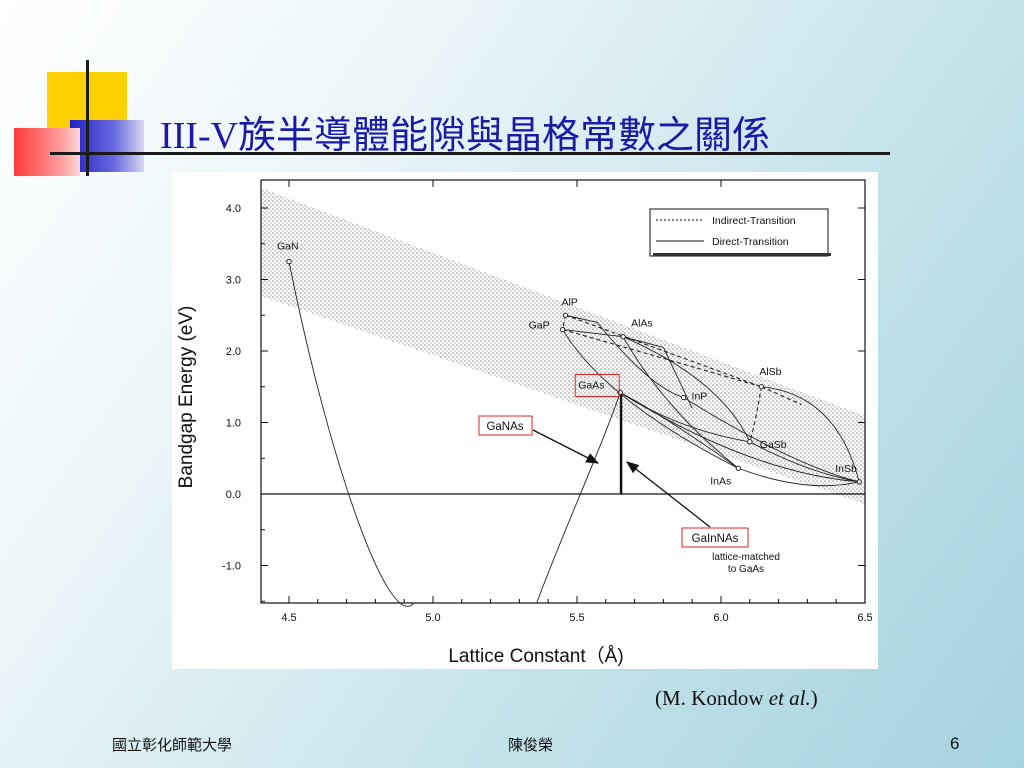 This screenshot has width=1024, height=768. Describe the element at coordinates (233, 424) in the screenshot. I see `y-tick-label: 1.0` at that location.